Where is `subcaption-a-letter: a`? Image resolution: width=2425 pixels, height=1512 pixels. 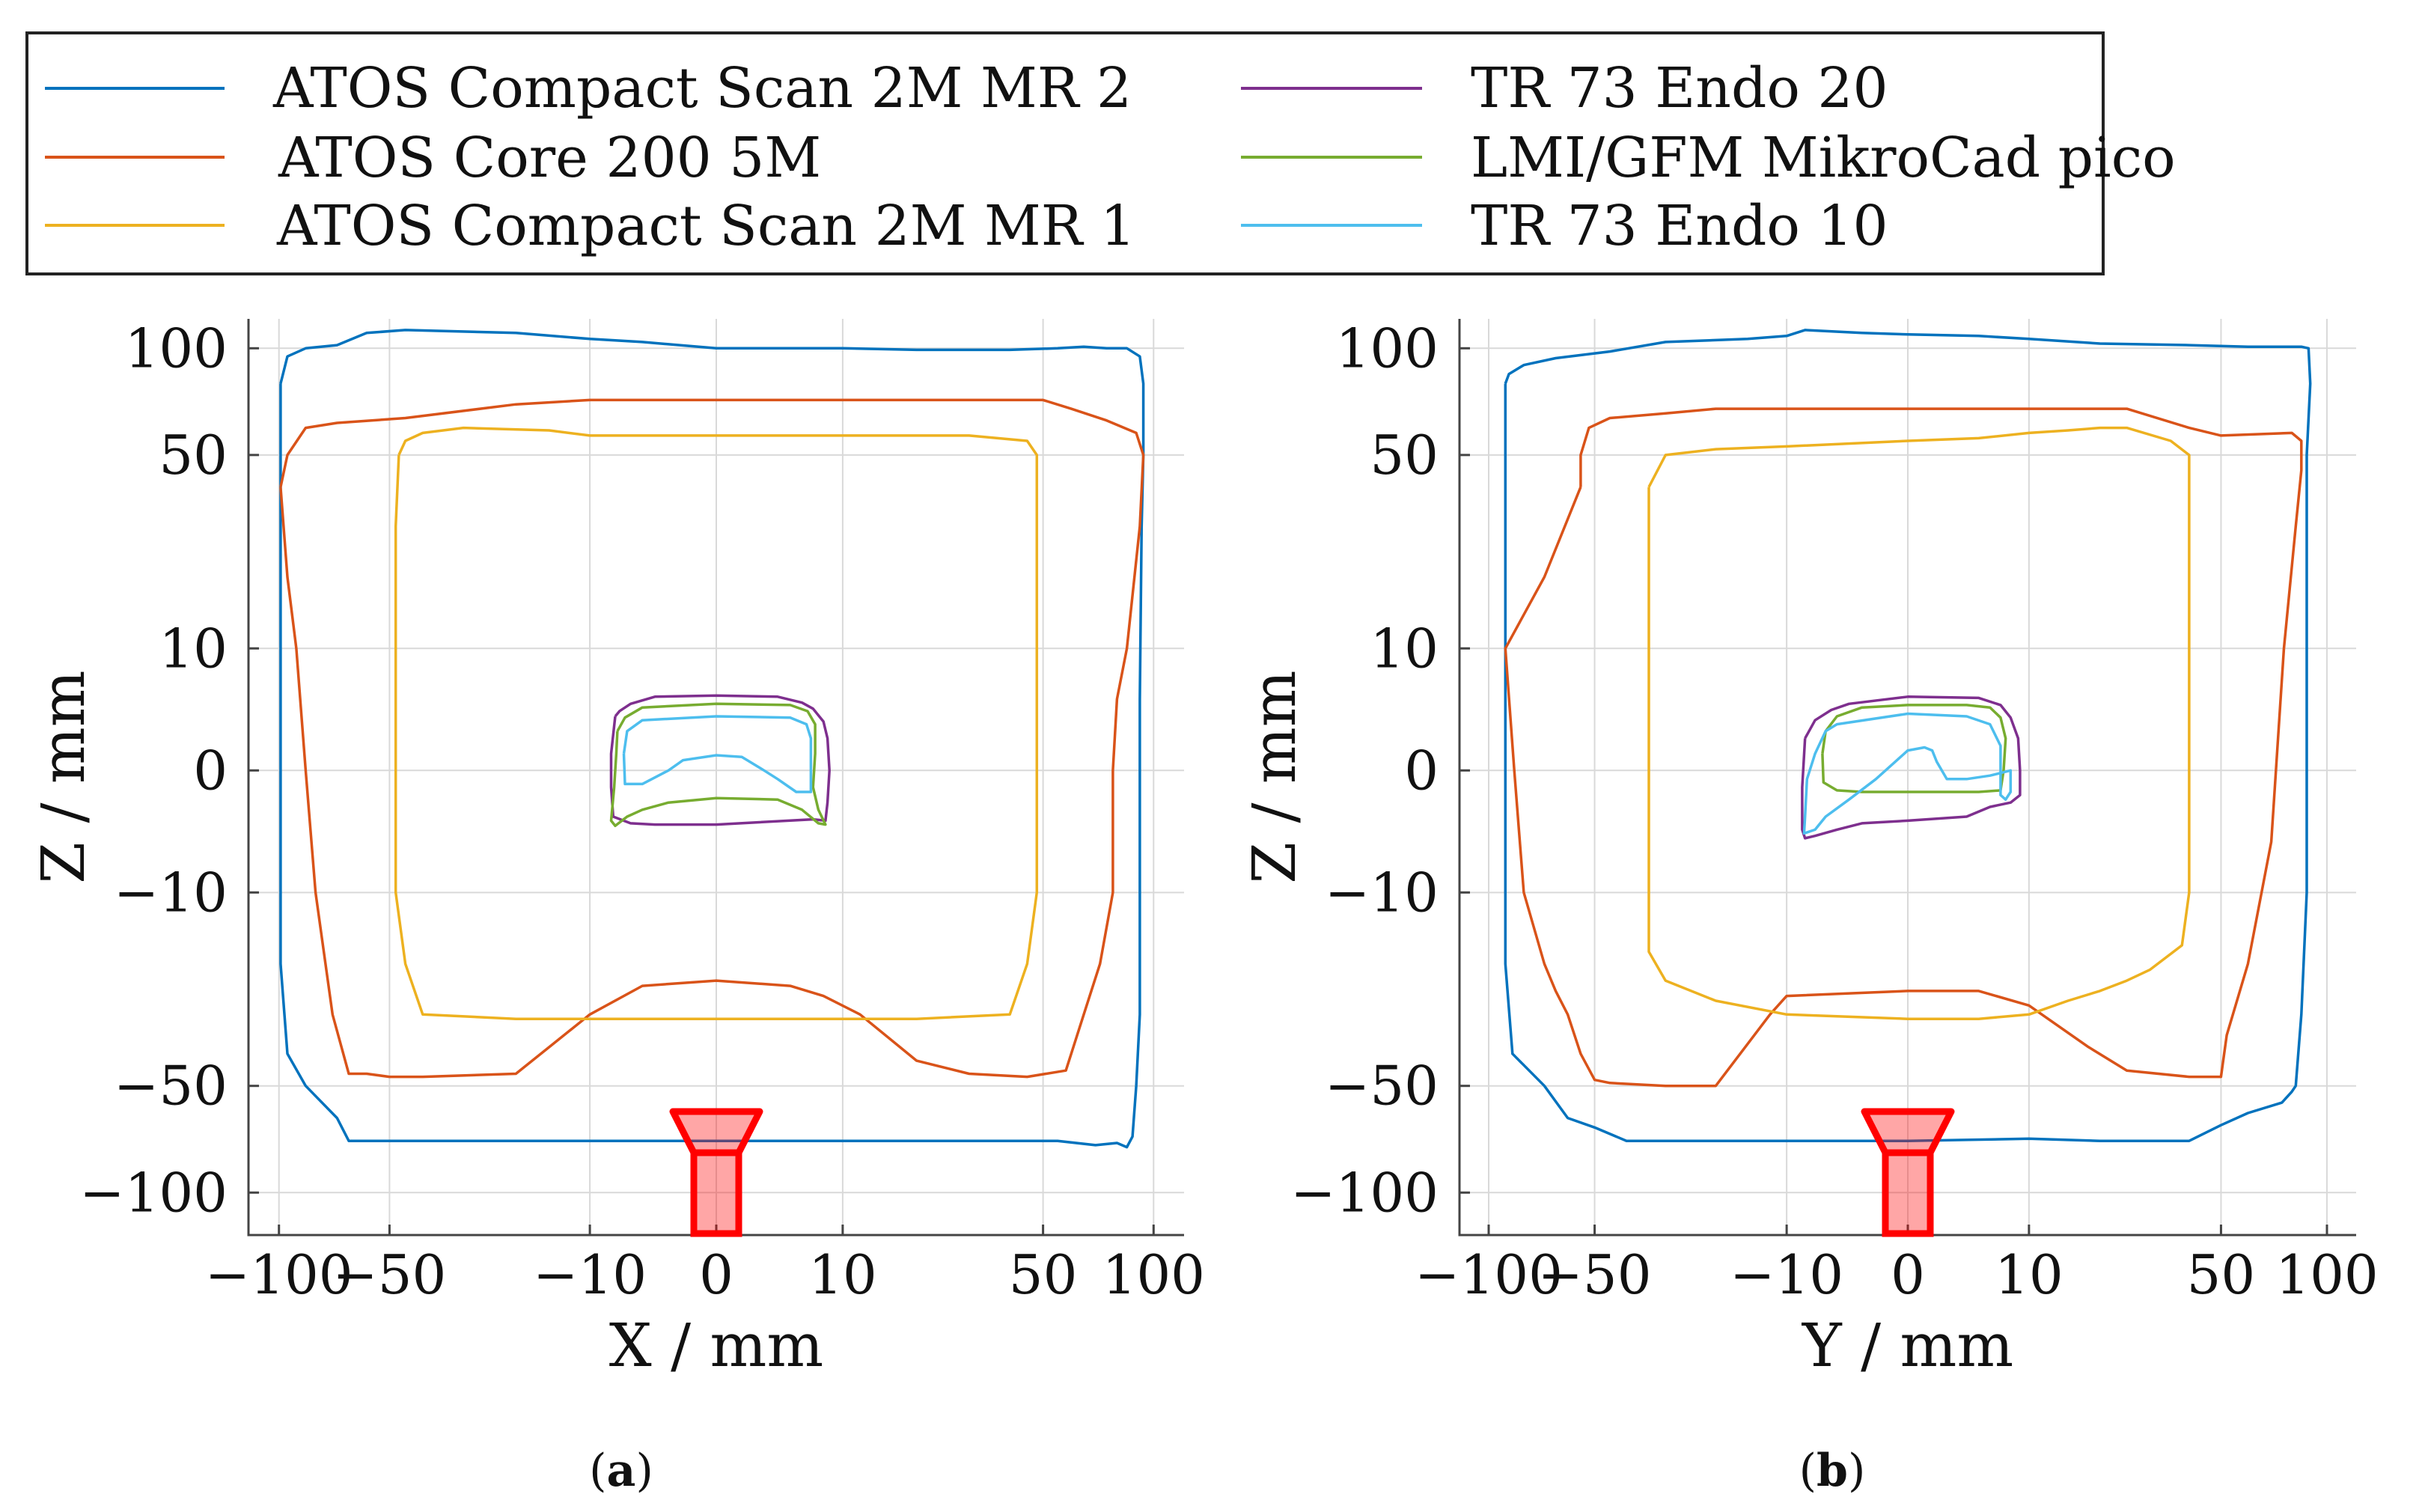
subcaption-a-letter: a is located at coordinates (621, 1471).